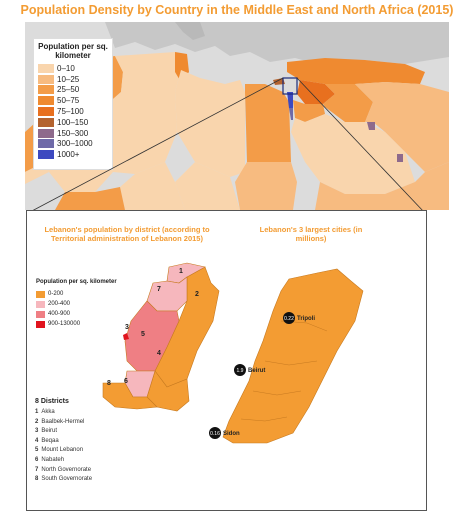 Image resolution: width=474 pixels, height=521 pixels. What do you see at coordinates (59, 304) in the screenshot?
I see `legend-label: 200-400` at bounding box center [59, 304].